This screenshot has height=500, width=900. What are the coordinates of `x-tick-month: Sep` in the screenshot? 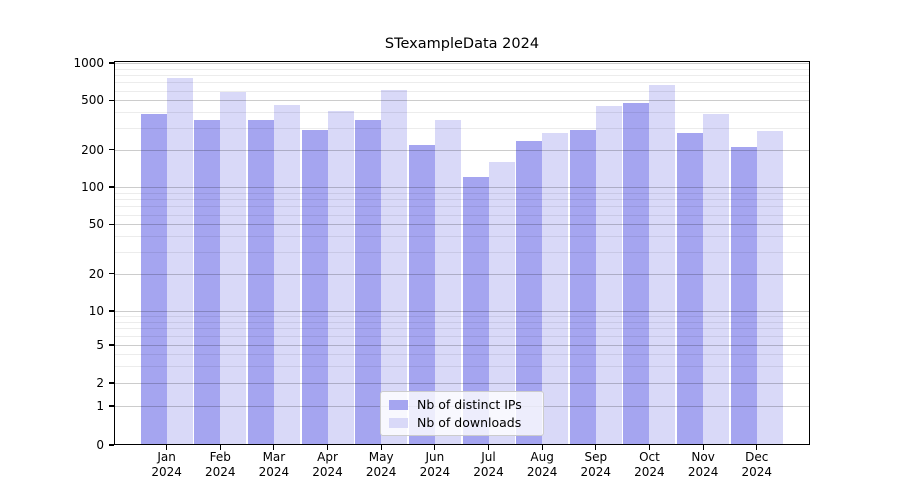 It's located at (596, 457).